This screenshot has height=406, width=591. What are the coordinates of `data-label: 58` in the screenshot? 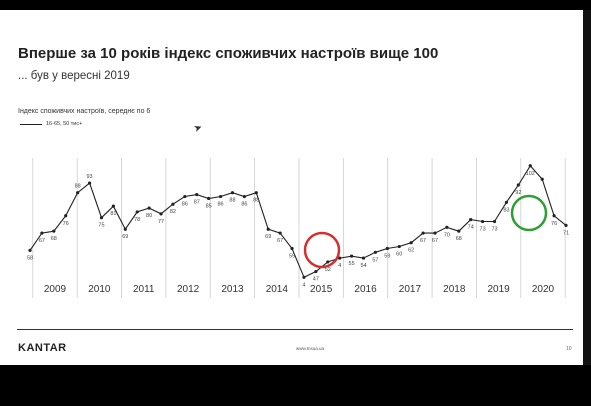 It's located at (30, 258).